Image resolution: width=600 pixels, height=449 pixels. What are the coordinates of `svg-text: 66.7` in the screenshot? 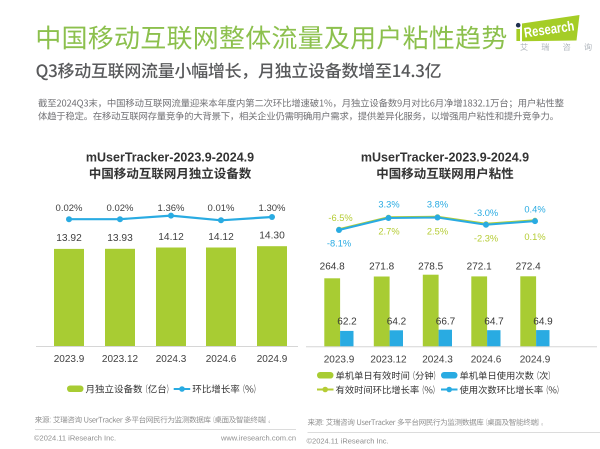 It's located at (446, 322).